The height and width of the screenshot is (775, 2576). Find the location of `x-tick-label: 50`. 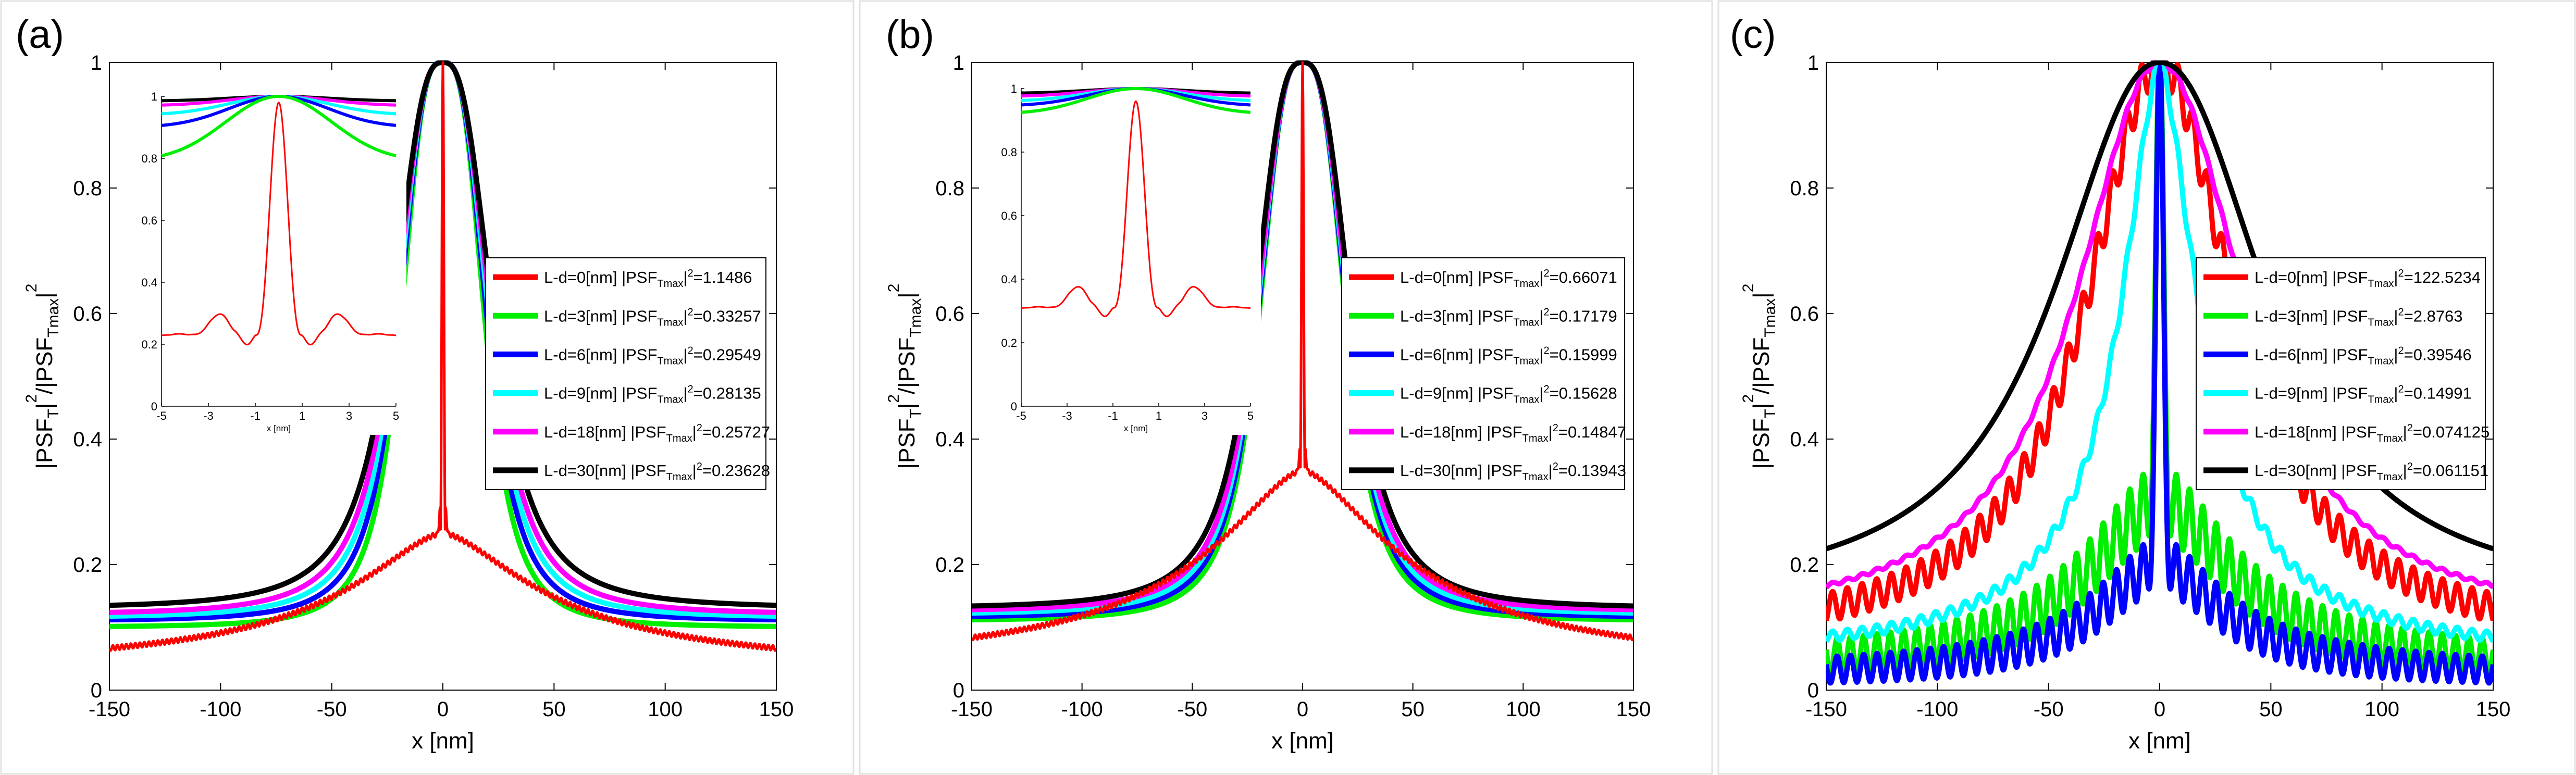

x-tick-label: 50 is located at coordinates (554, 709).